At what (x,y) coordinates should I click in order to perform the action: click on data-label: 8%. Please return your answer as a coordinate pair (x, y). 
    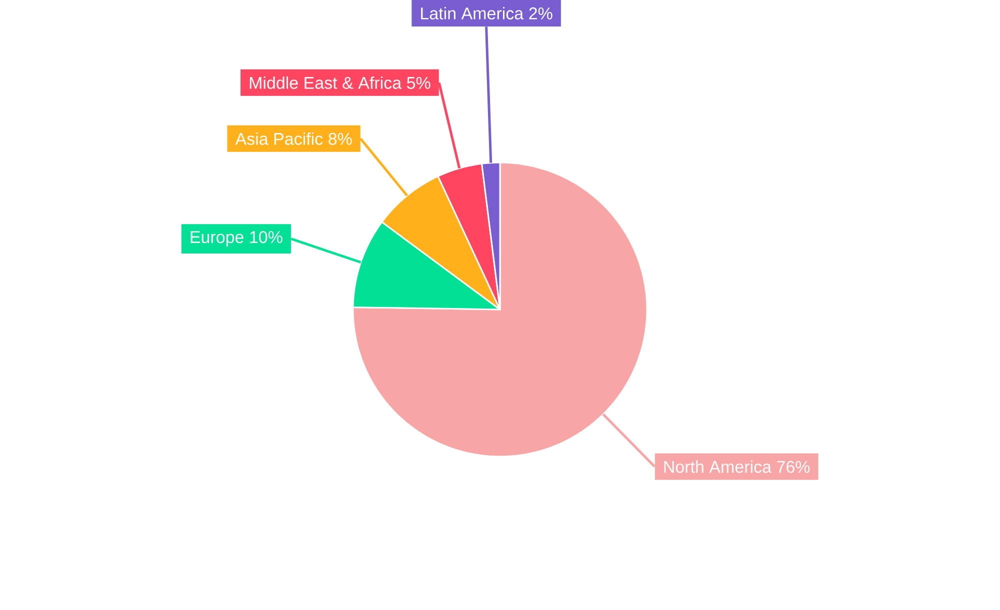
    Looking at the image, I should click on (340, 139).